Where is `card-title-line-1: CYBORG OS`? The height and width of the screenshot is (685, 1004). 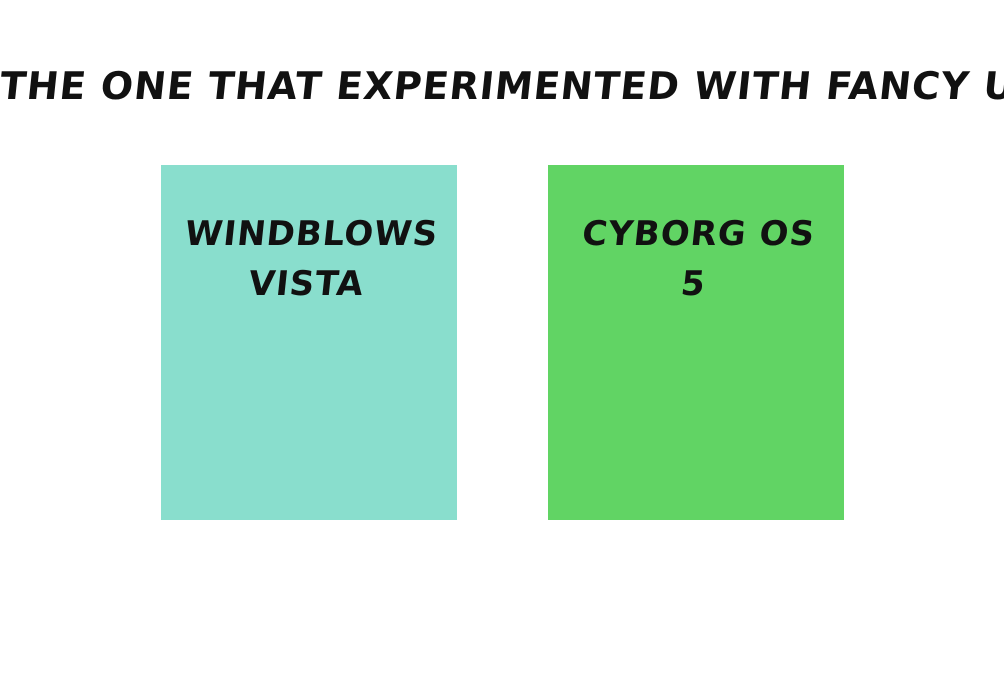 card-title-line-1: CYBORG OS is located at coordinates (699, 234).